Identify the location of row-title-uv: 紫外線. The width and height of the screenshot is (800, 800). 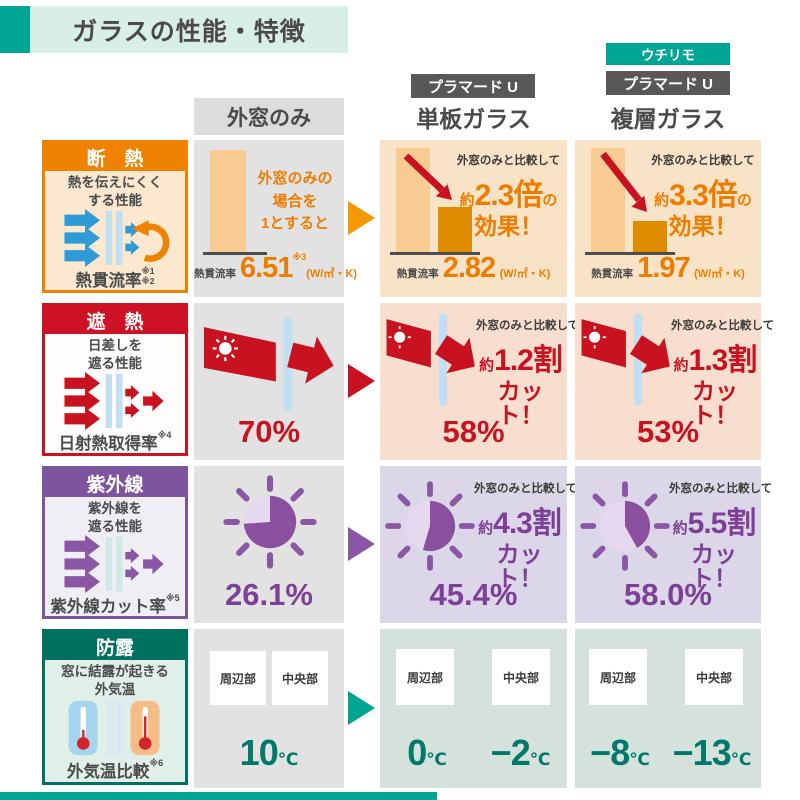
(115, 483).